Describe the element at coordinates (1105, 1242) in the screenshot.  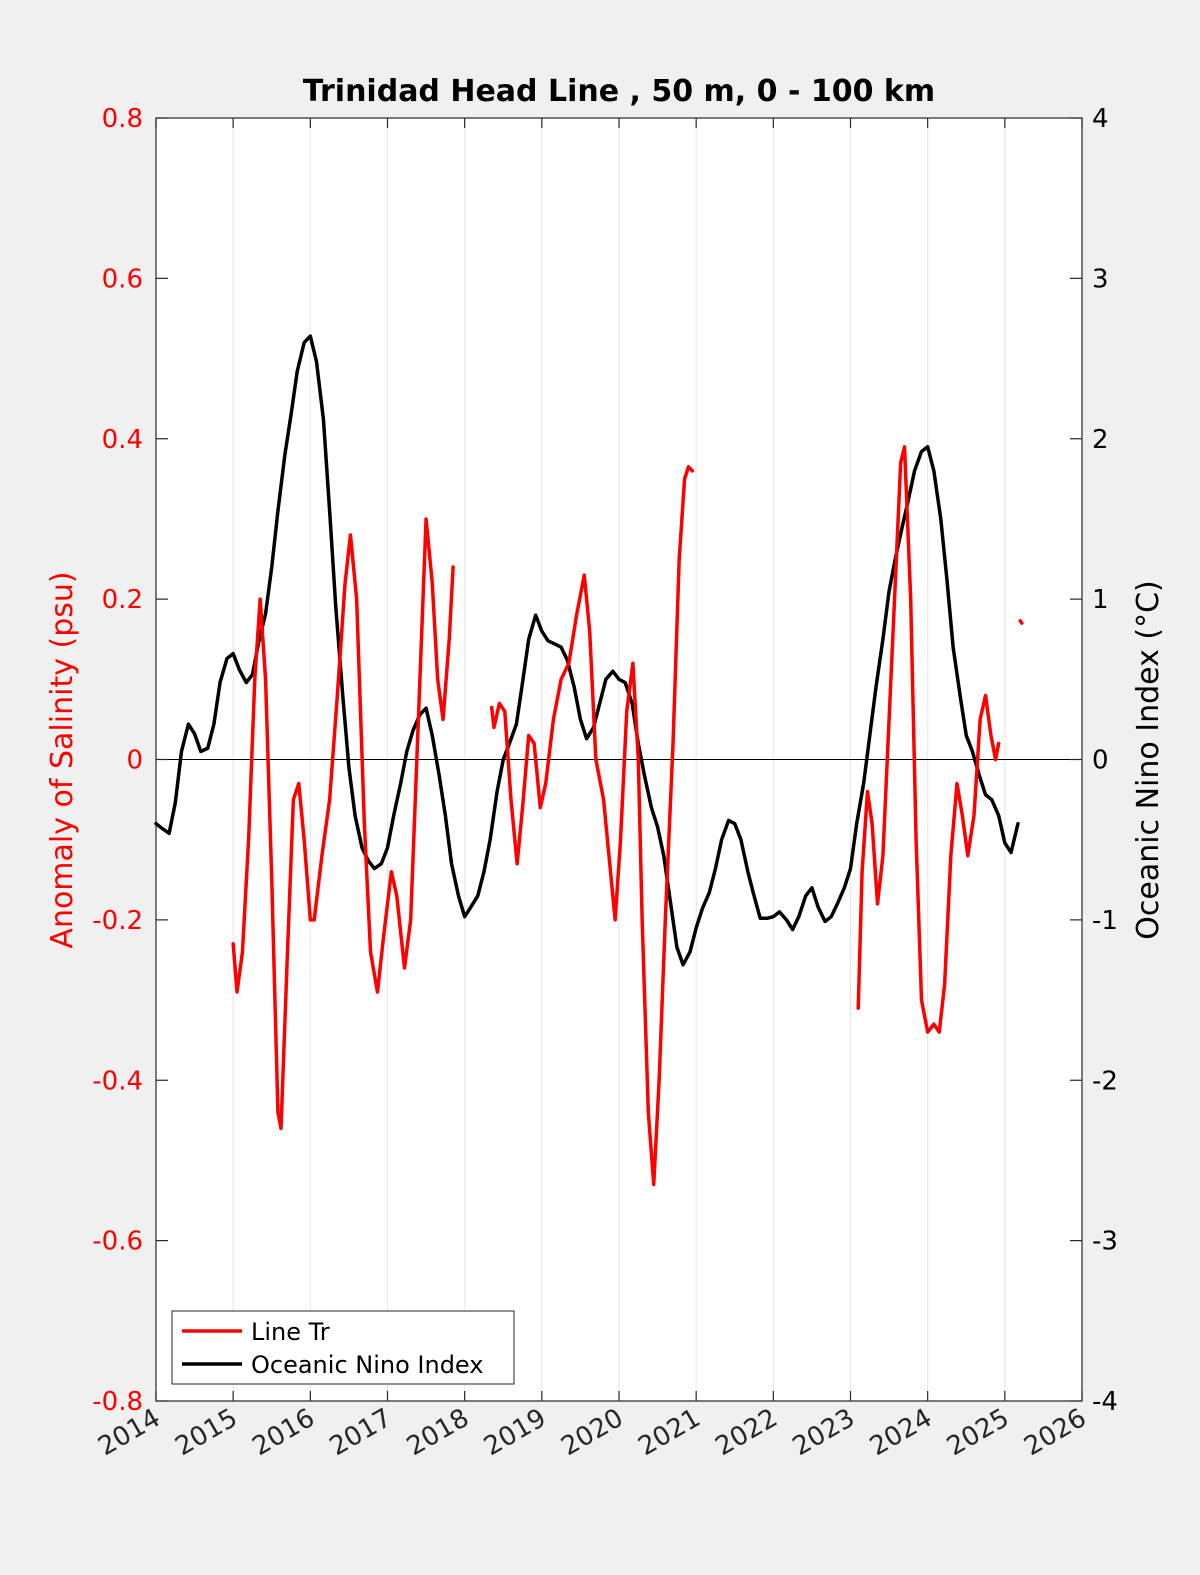
I see `y-right-tick-label: -3` at that location.